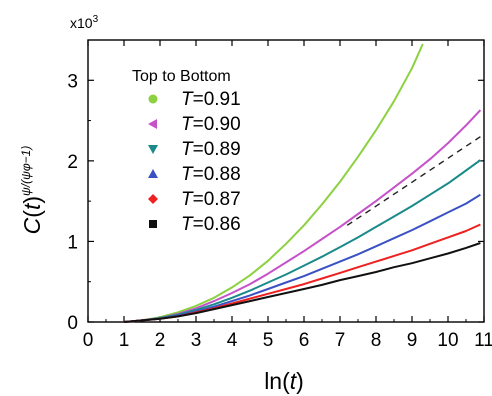  Describe the element at coordinates (153, 99) in the screenshot. I see `legend-marker-circle` at that location.